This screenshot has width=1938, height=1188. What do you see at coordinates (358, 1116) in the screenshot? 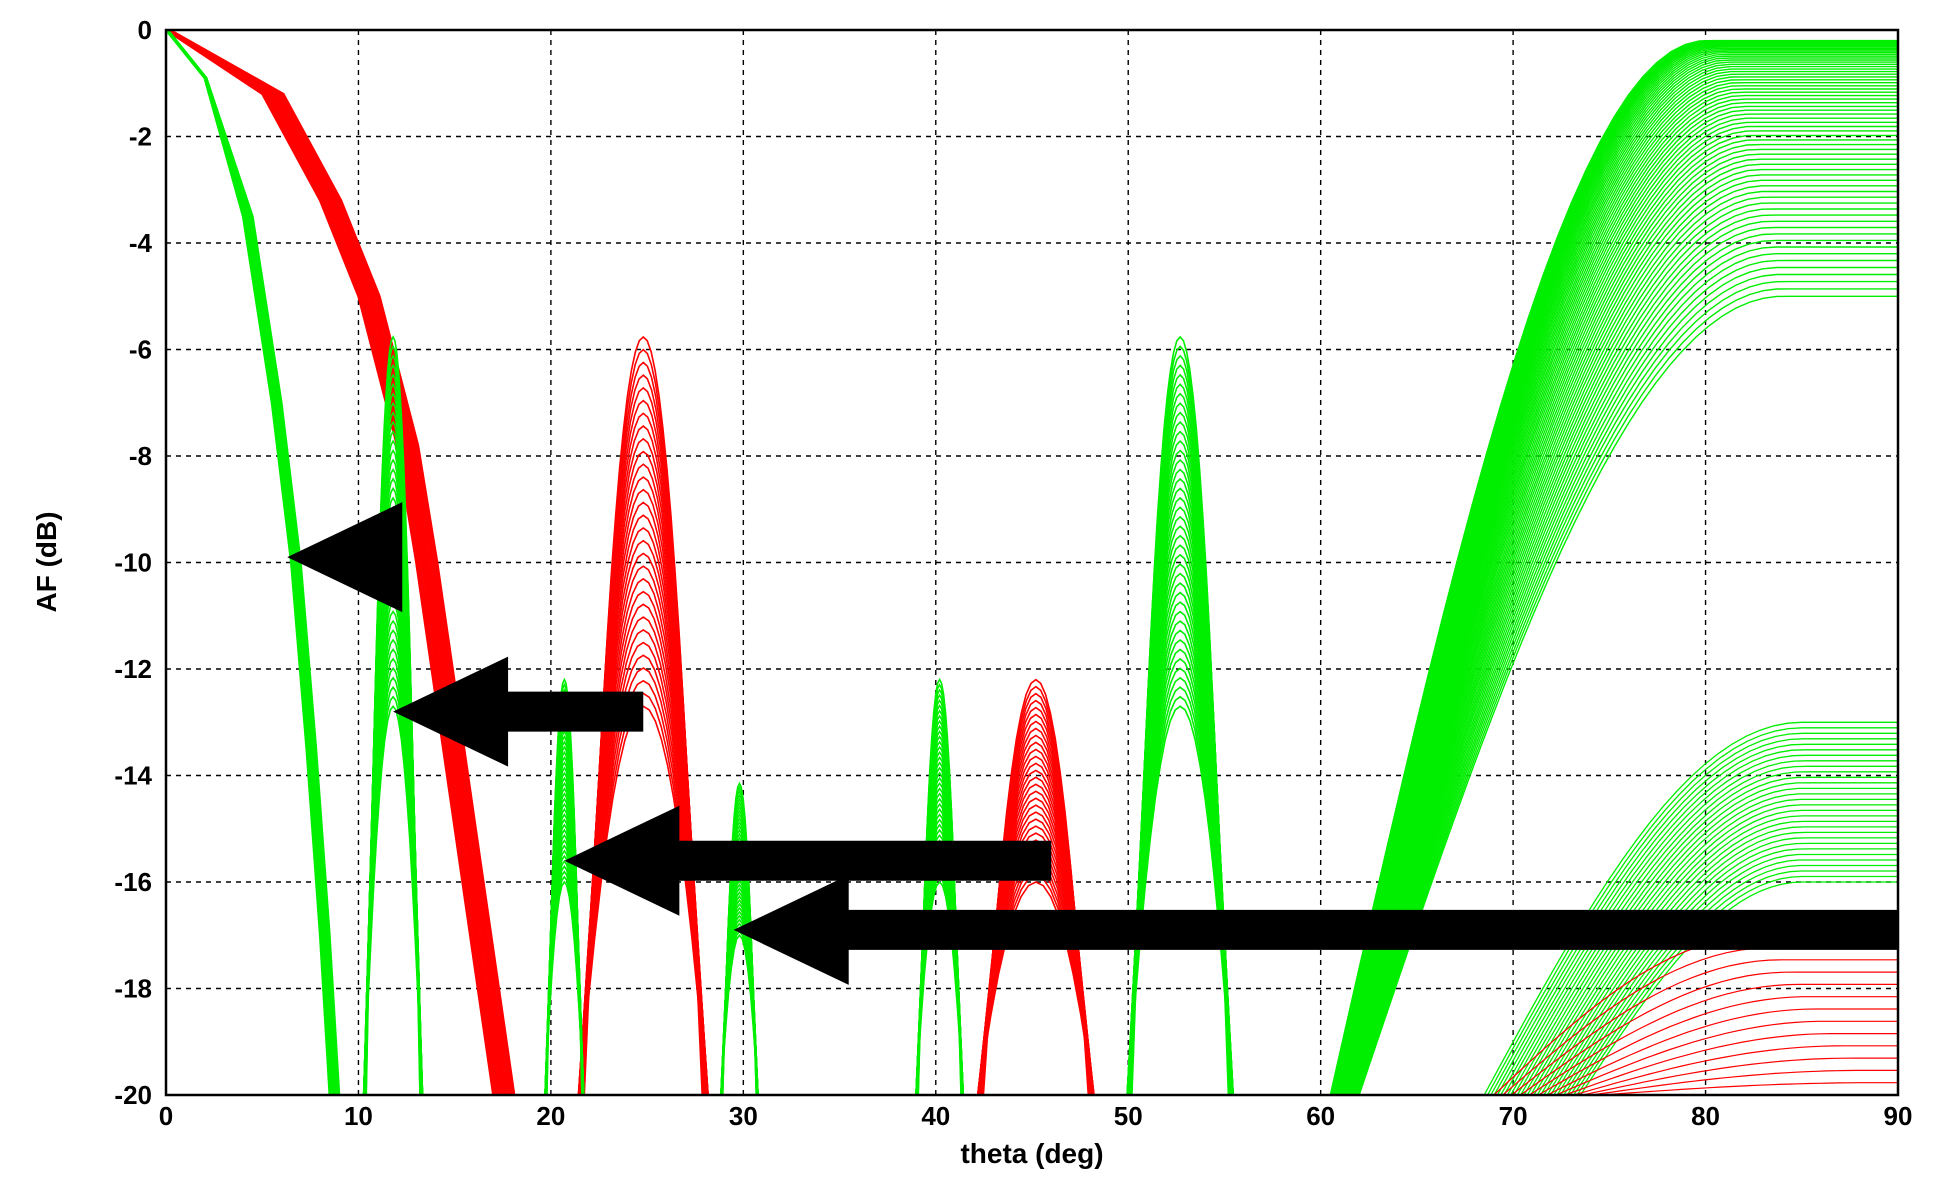
I see `x-tick-label: 10` at bounding box center [358, 1116].